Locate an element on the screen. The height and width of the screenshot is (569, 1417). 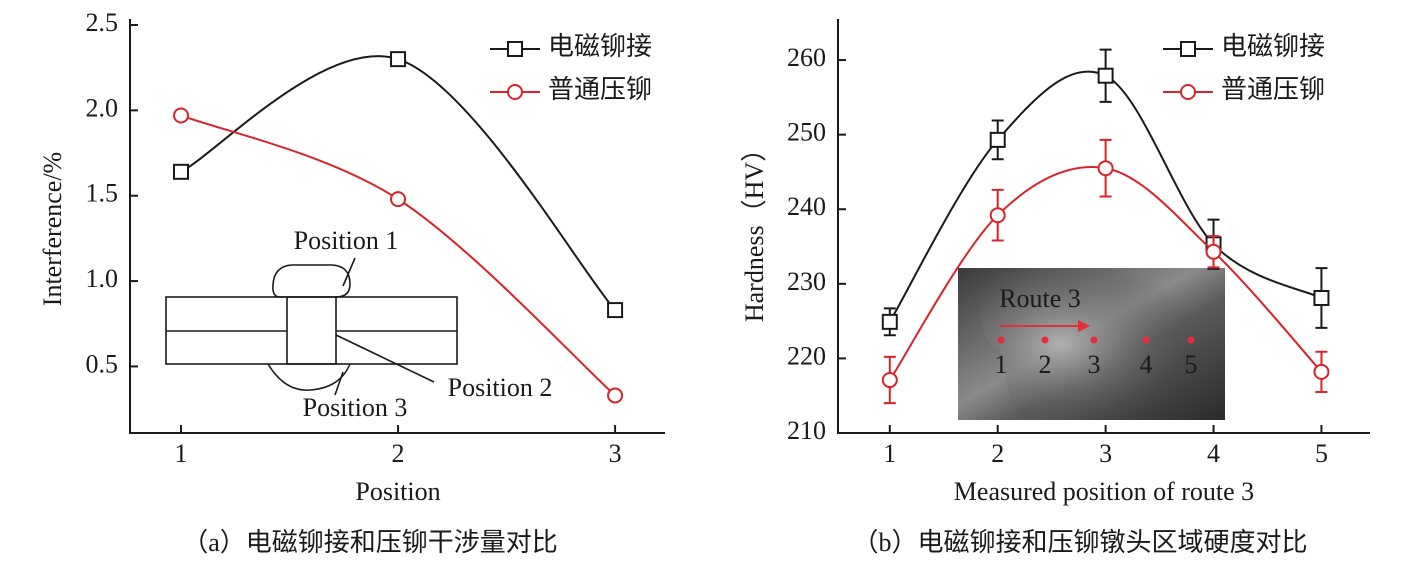
y-tick-label: 260 is located at coordinates (806, 57).